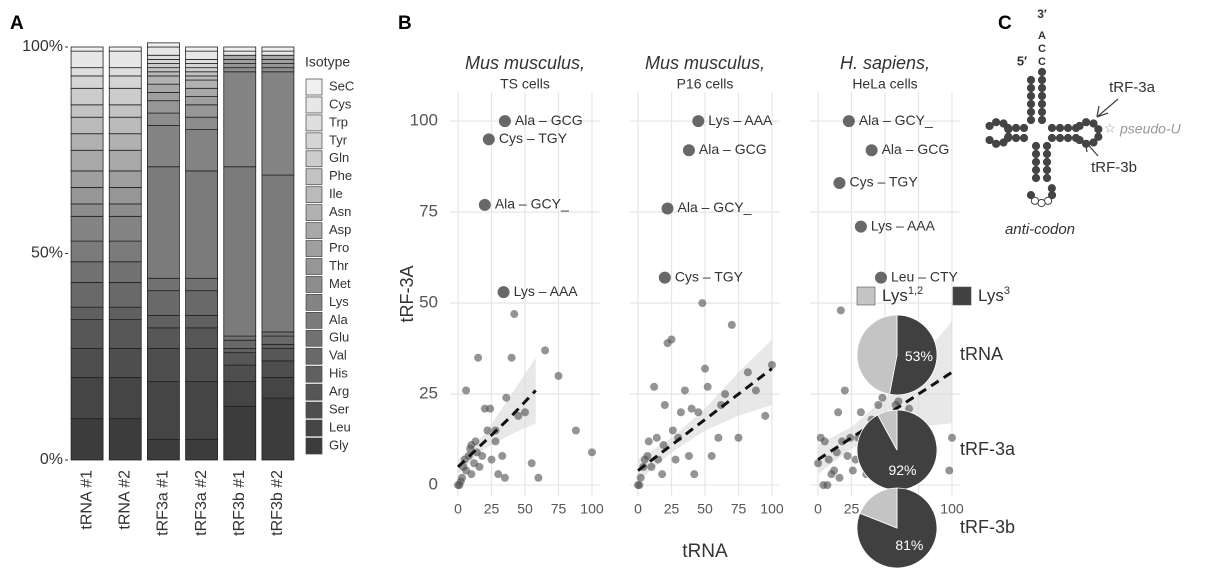  What do you see at coordinates (546, 291) in the screenshot?
I see `point-label: Lys – AAA` at bounding box center [546, 291].